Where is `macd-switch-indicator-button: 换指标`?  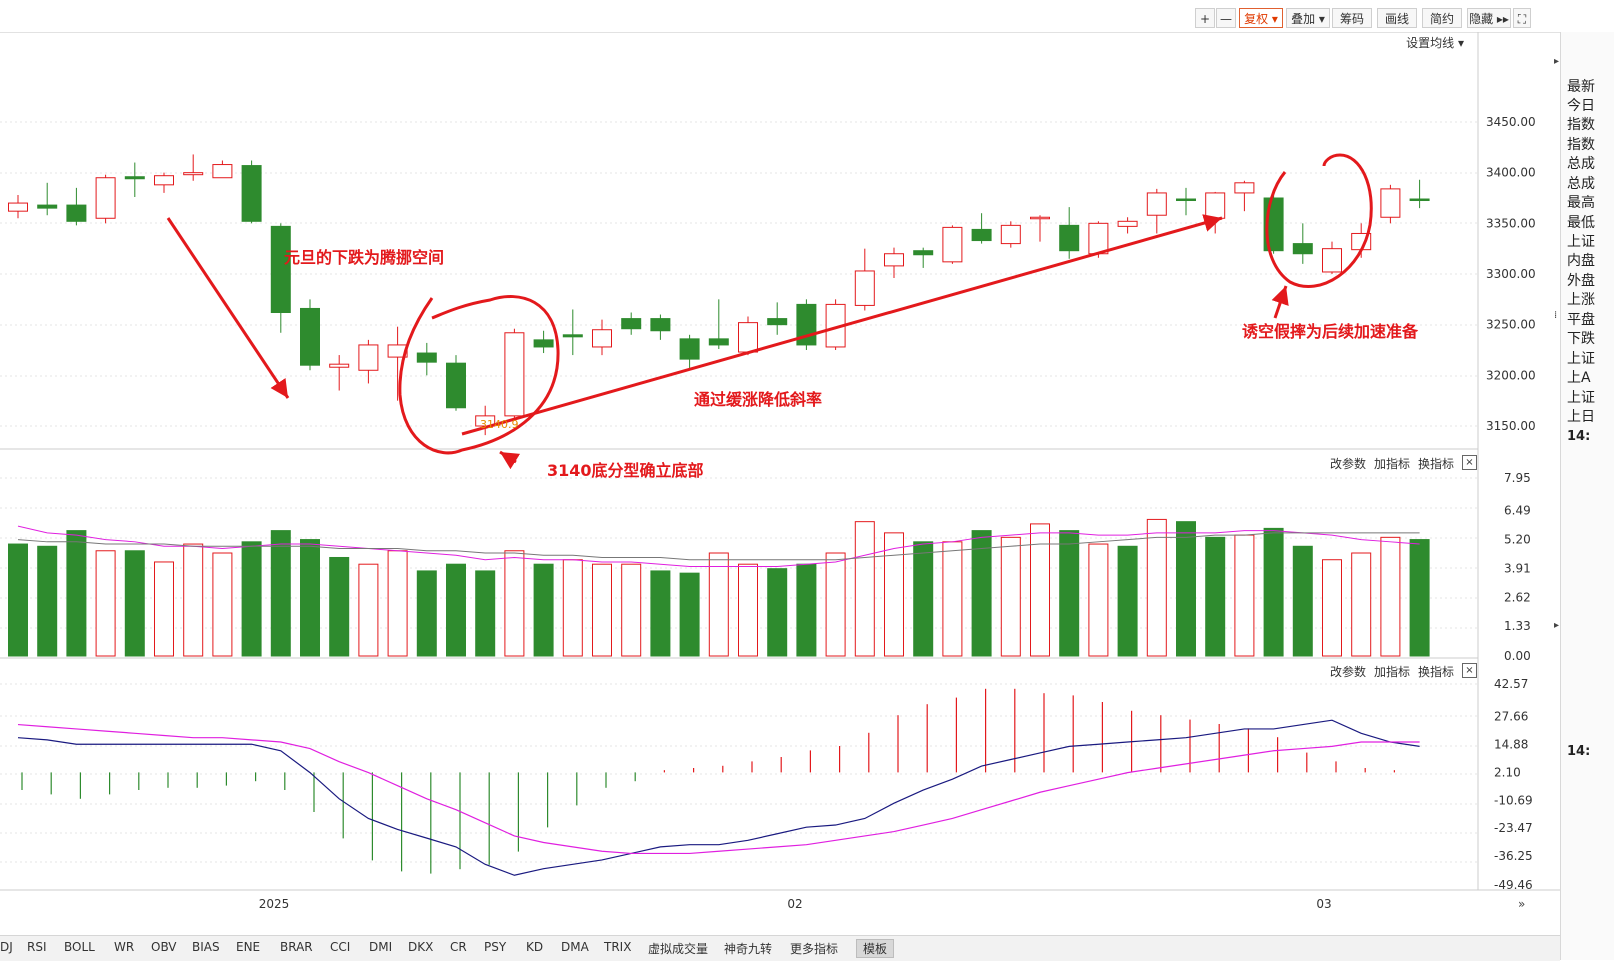 macd-switch-indicator-button: 换指标 is located at coordinates (1436, 672).